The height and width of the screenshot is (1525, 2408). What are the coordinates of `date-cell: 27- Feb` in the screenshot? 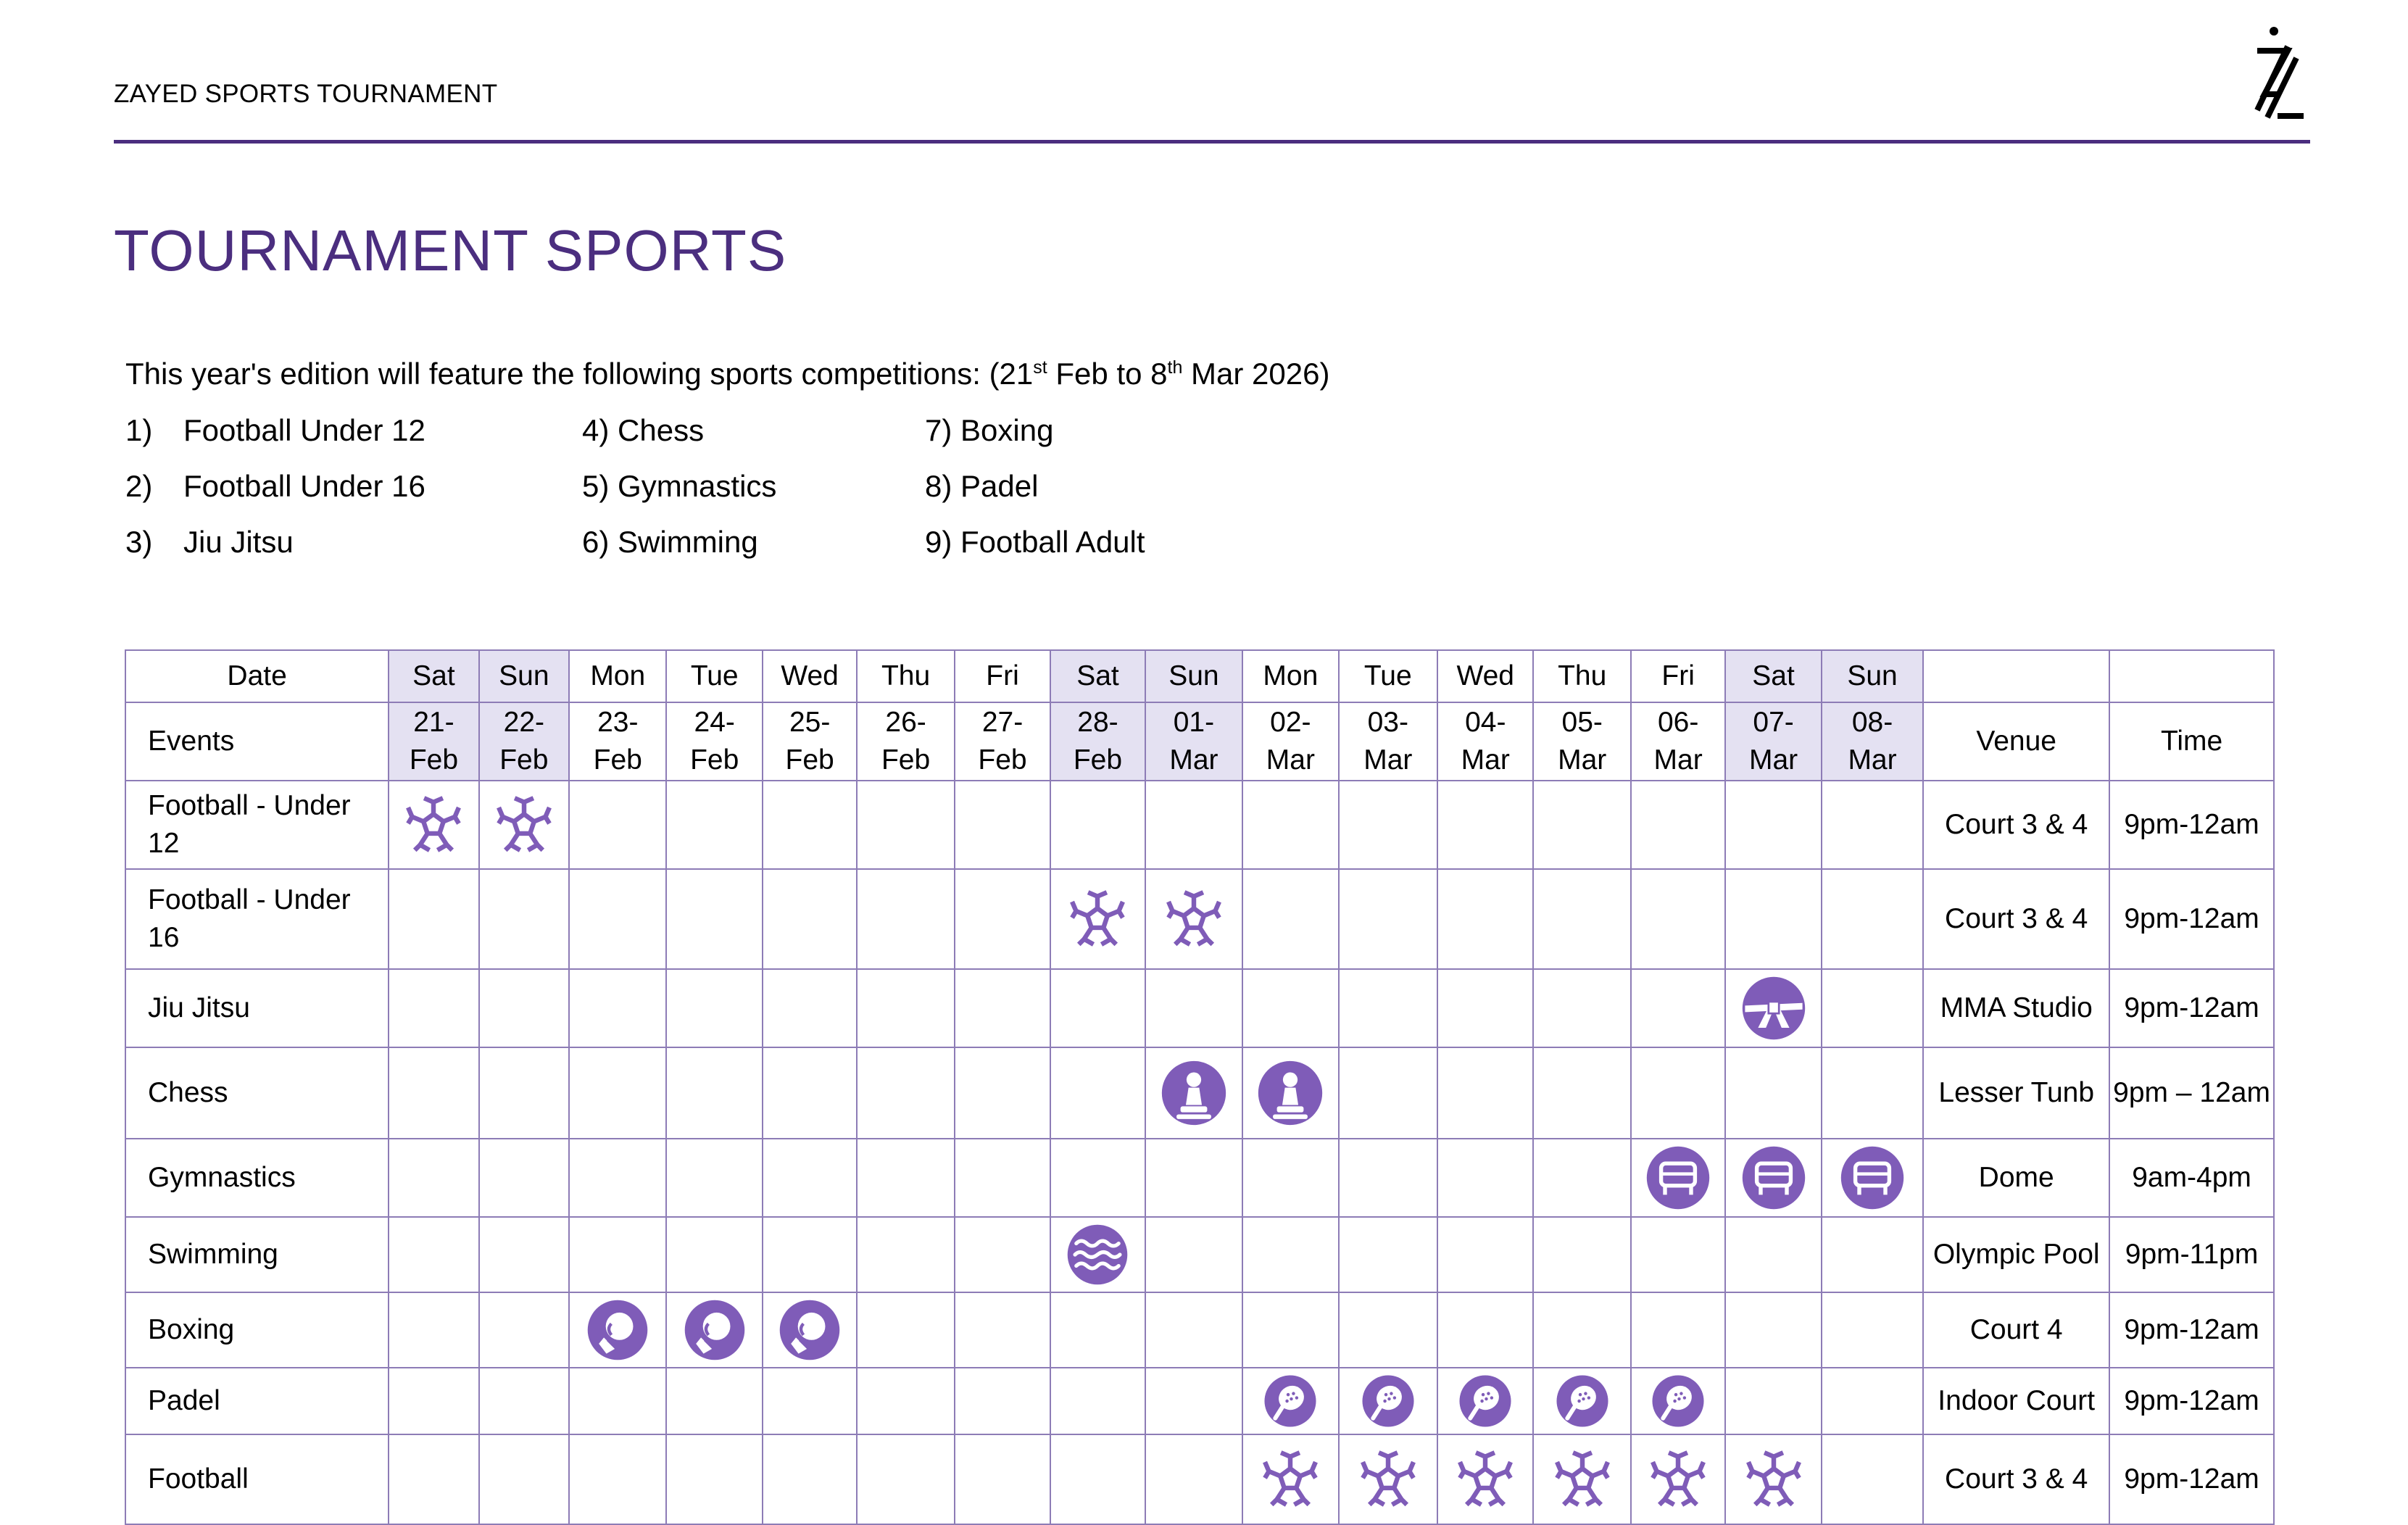 It's located at (1002, 741).